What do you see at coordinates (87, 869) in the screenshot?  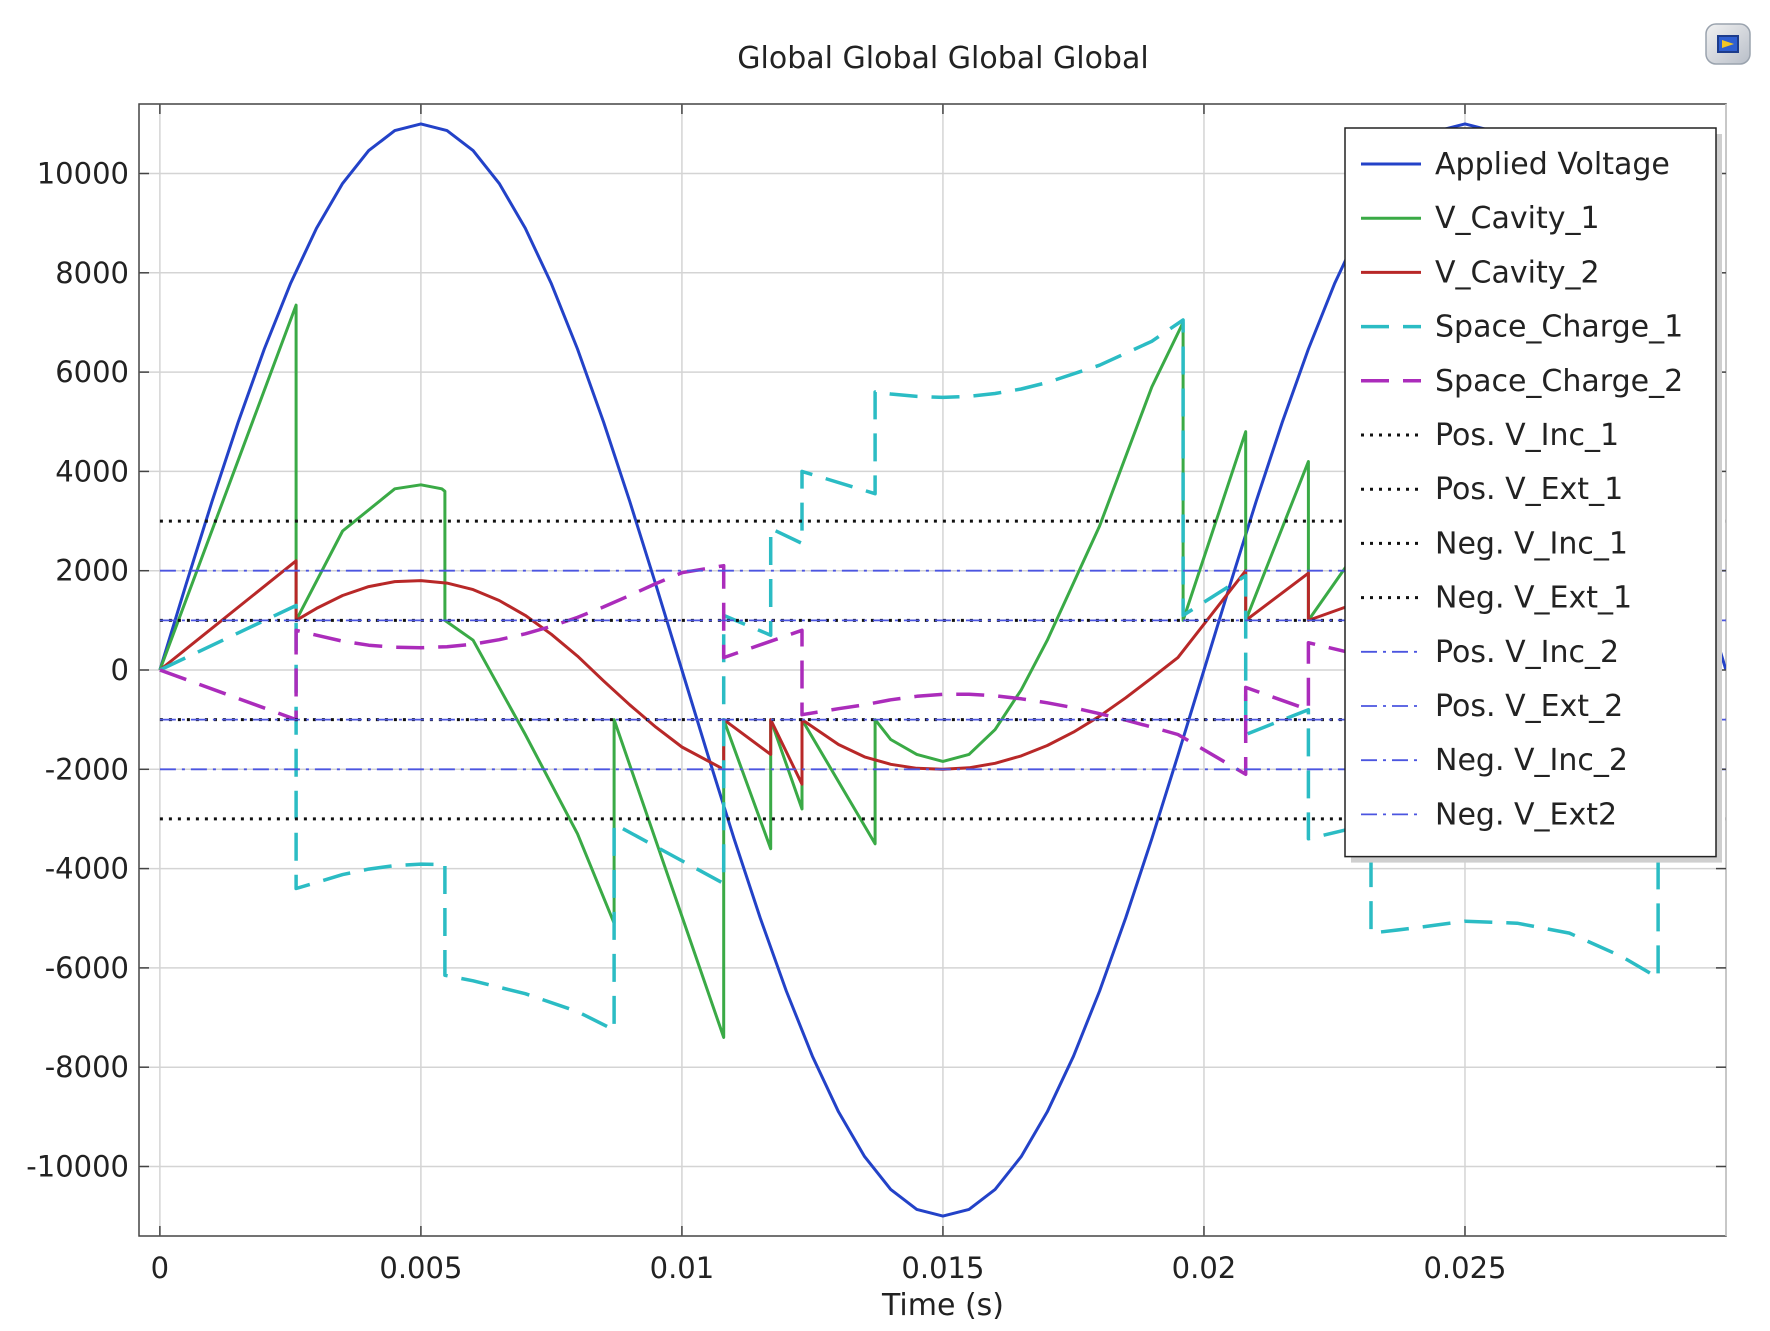 I see `y-tick-label: -4000` at bounding box center [87, 869].